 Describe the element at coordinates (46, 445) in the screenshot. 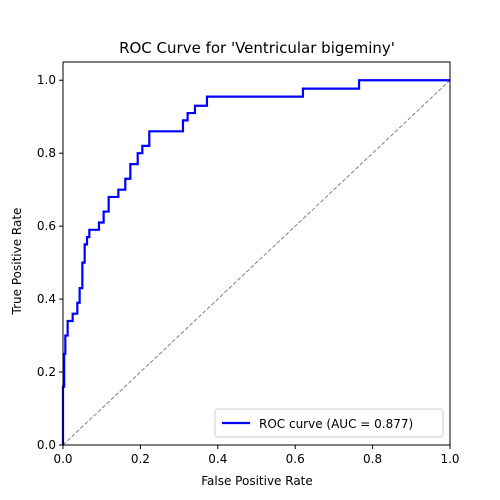

I see `y-tick-label: 0.0` at that location.